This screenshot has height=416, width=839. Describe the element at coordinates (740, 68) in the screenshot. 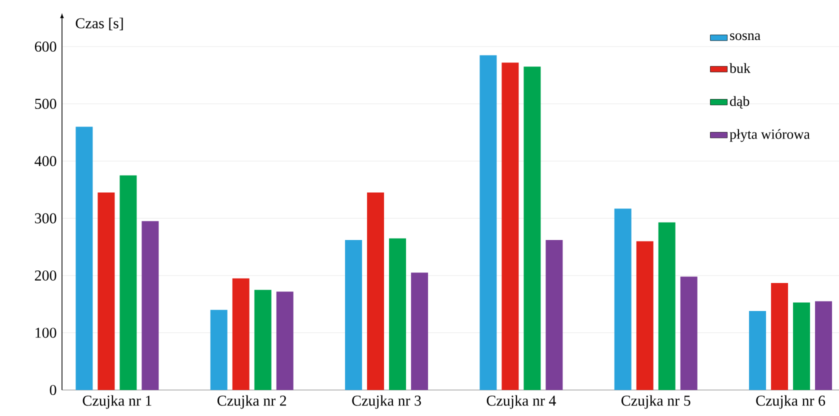

I see `legend-label: buk` at that location.